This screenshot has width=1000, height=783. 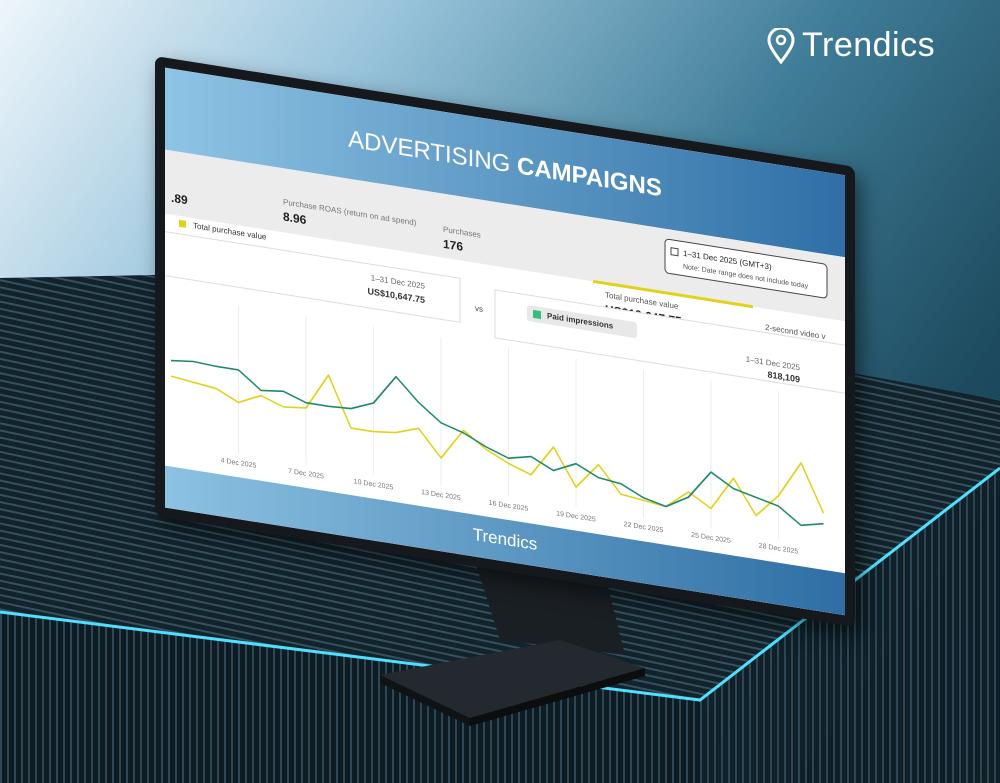 What do you see at coordinates (441, 495) in the screenshot?
I see `x-tick-label: 13 Dec 2025` at bounding box center [441, 495].